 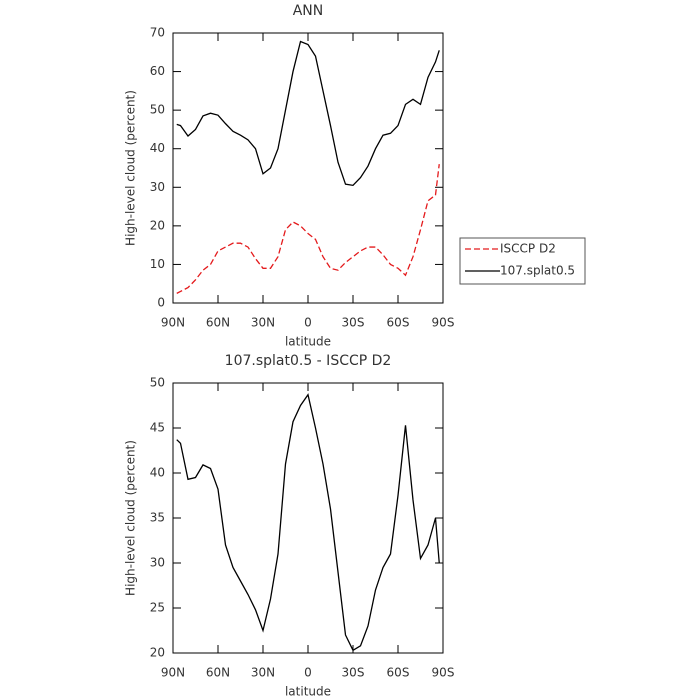 I want to click on legend-label: 107.splat0.5, so click(x=537, y=271).